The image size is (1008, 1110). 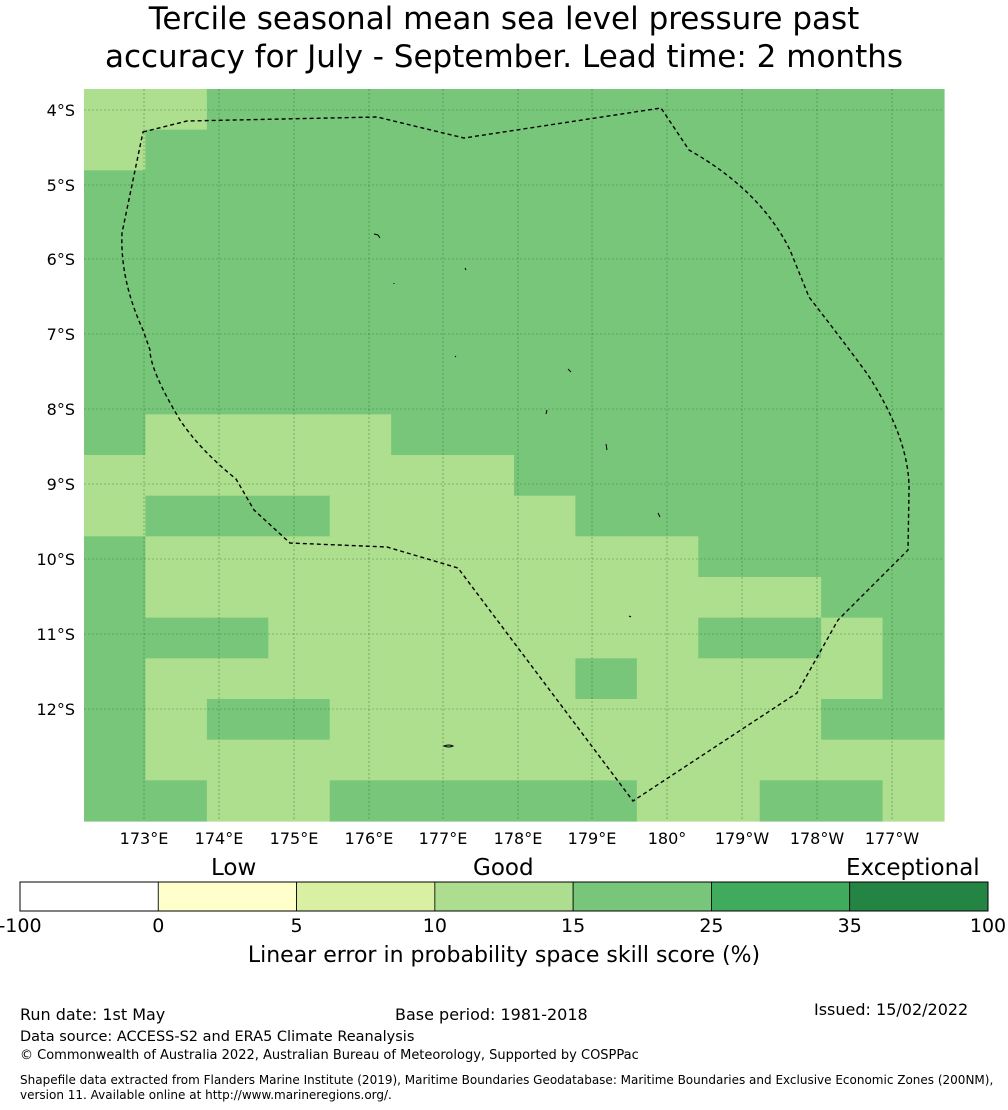 I want to click on category-low: Low, so click(x=234, y=868).